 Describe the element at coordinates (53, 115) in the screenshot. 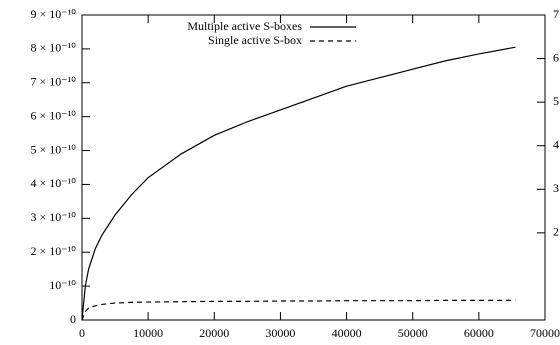

I see `y-tick-label: 6 × 10⁻¹⁰` at that location.